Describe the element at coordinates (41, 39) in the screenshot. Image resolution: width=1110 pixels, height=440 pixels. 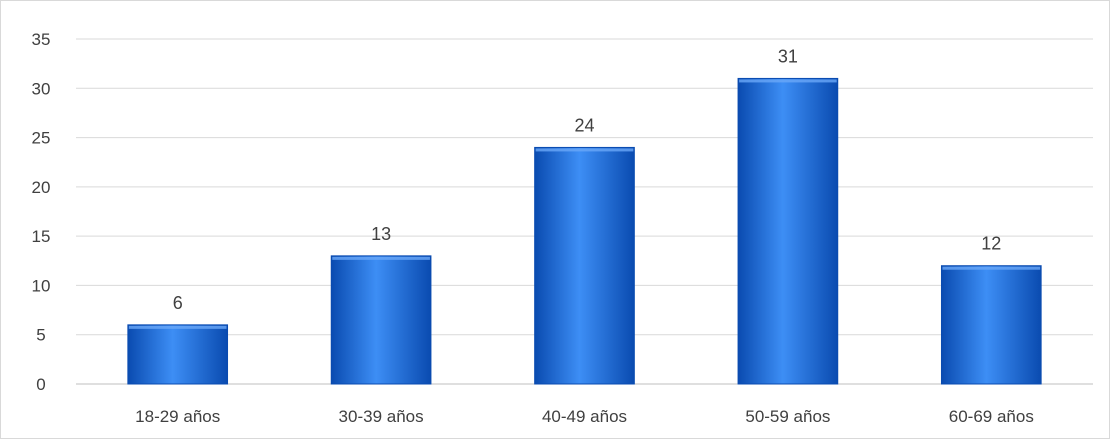
I see `y-tick-label: 35` at that location.